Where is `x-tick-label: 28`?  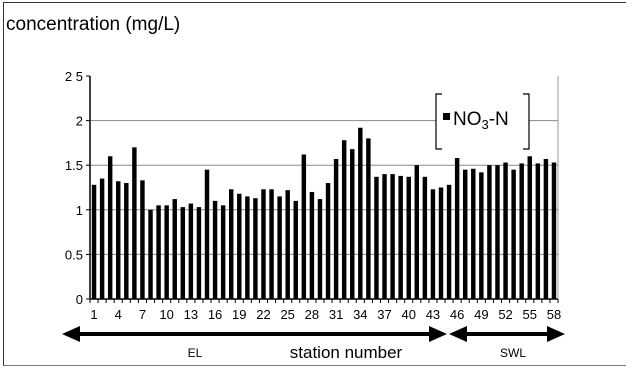
x-tick-label: 28 is located at coordinates (312, 314).